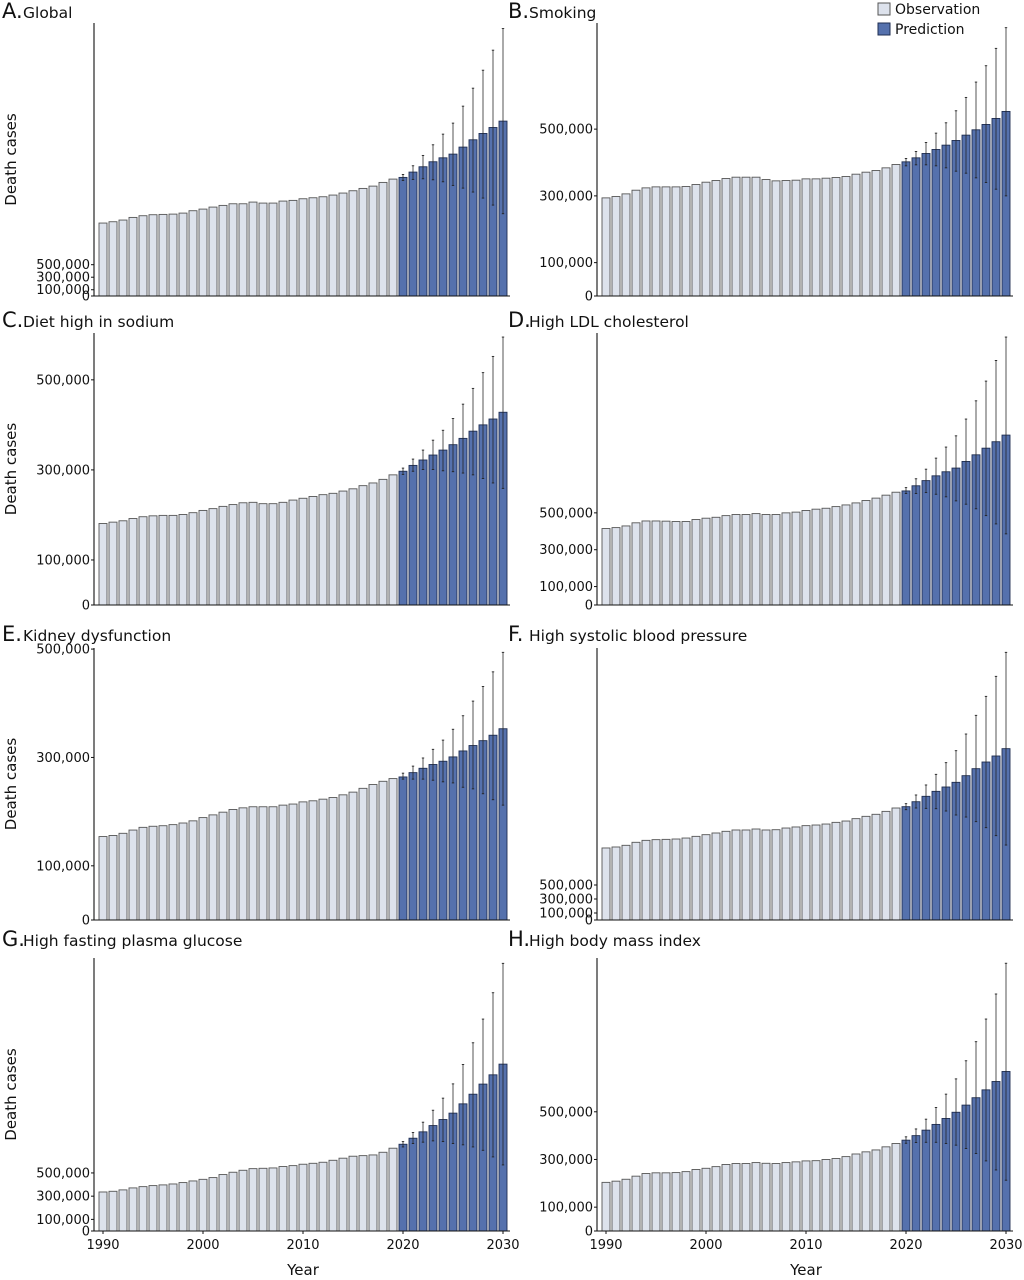 This screenshot has height=1280, width=1024. What do you see at coordinates (806, 1196) in the screenshot?
I see `bar-observation-2010` at bounding box center [806, 1196].